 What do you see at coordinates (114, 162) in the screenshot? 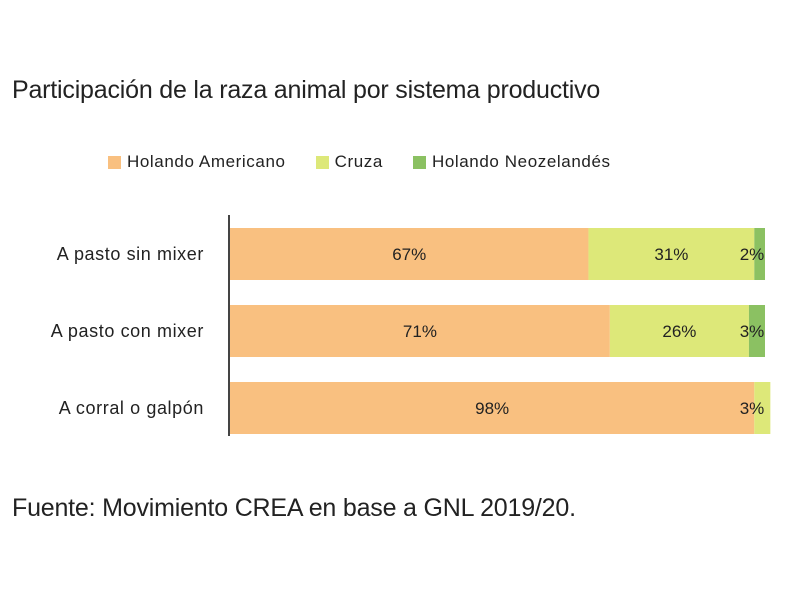
I see `legend-swatch-holando-americano` at bounding box center [114, 162].